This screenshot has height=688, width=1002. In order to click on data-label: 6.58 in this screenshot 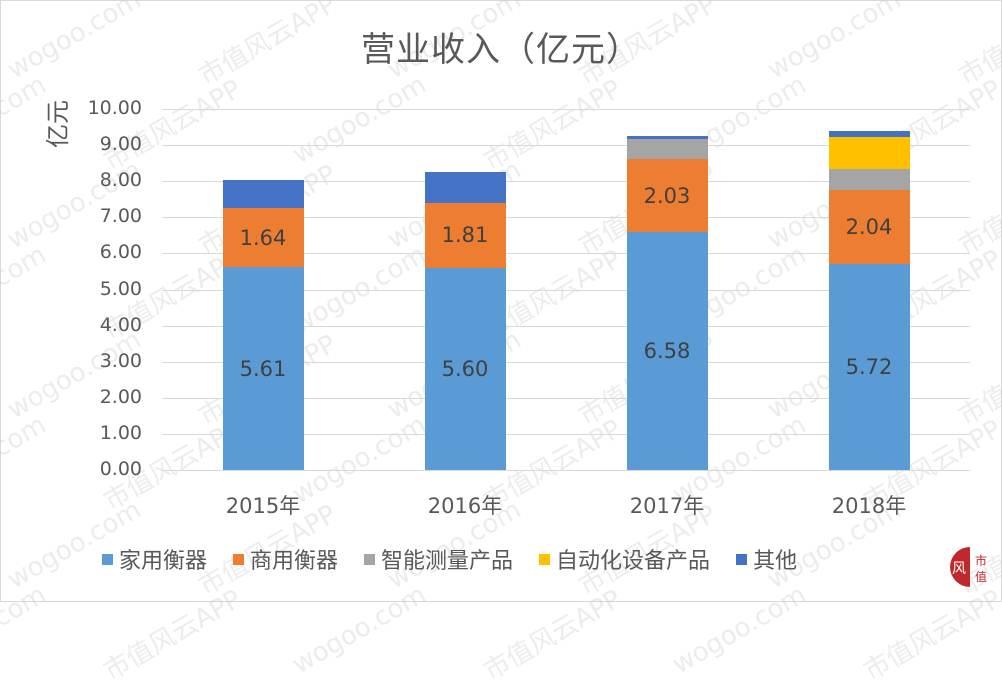, I will do `click(667, 351)`.